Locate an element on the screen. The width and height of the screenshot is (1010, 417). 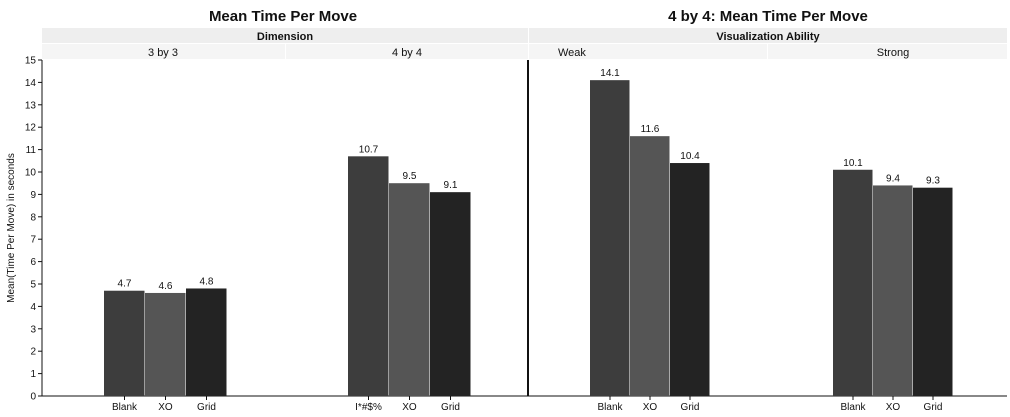
y-tick-label: 15 is located at coordinates (31, 61).